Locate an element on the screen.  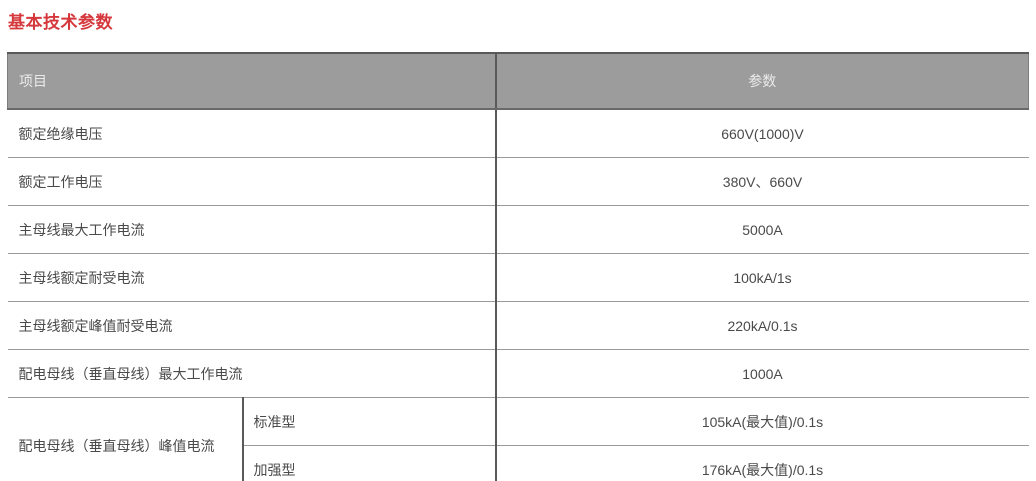
group-label-cell: 配电母线（垂直母线）峰值电流 is located at coordinates (125, 439).